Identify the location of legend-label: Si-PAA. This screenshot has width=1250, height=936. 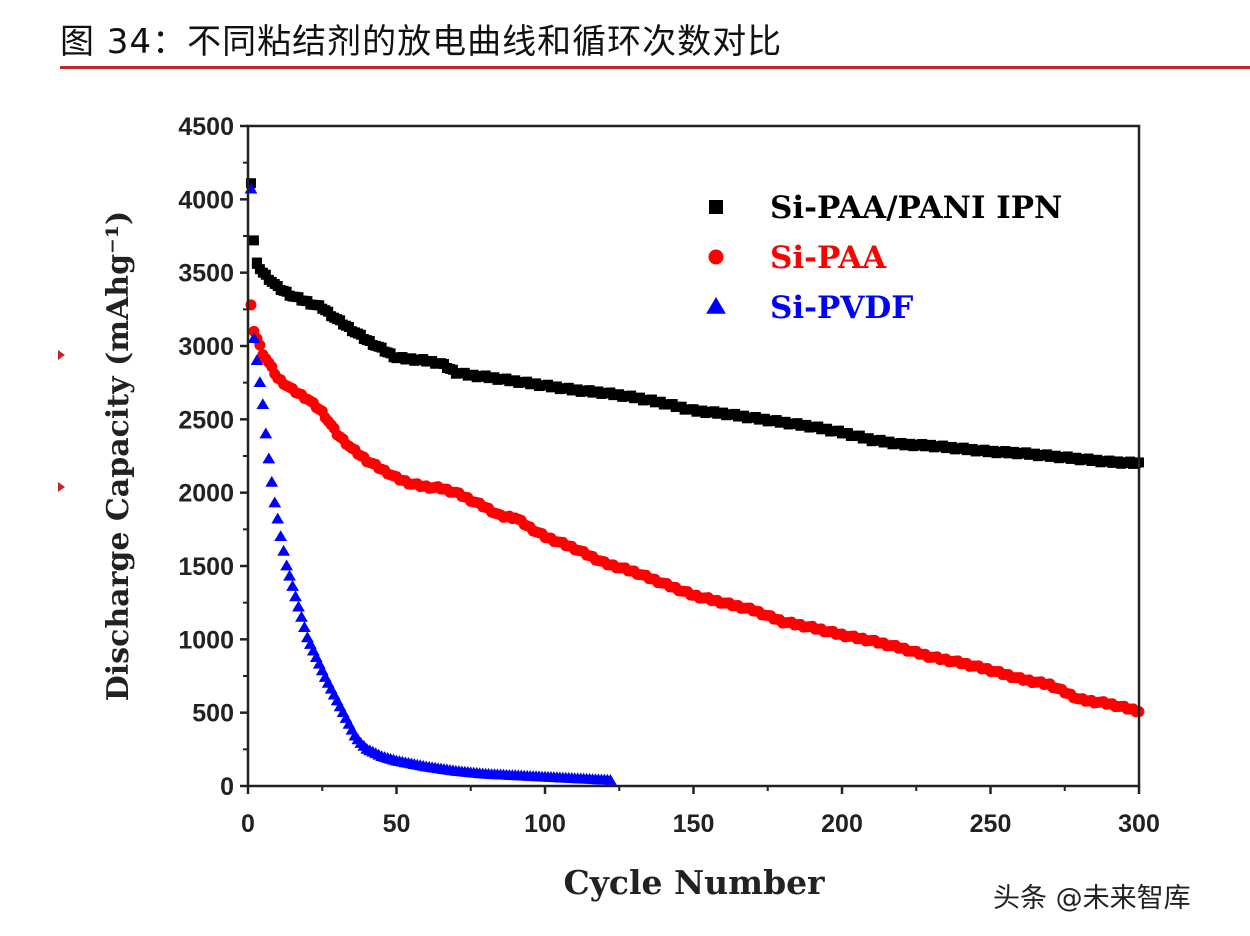
(828, 258).